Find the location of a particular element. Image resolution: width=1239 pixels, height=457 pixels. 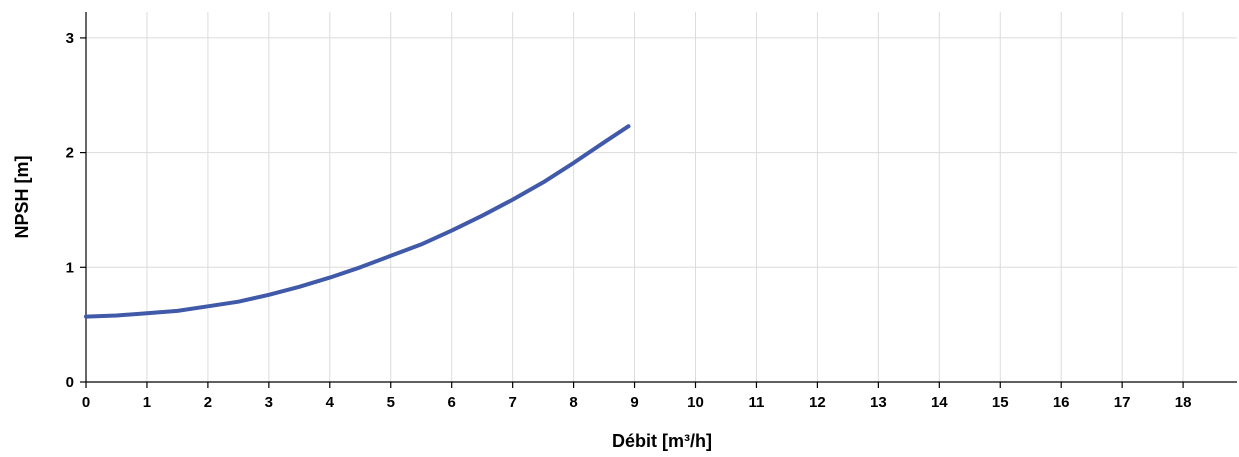

y-tick-label: 0 is located at coordinates (70, 382).